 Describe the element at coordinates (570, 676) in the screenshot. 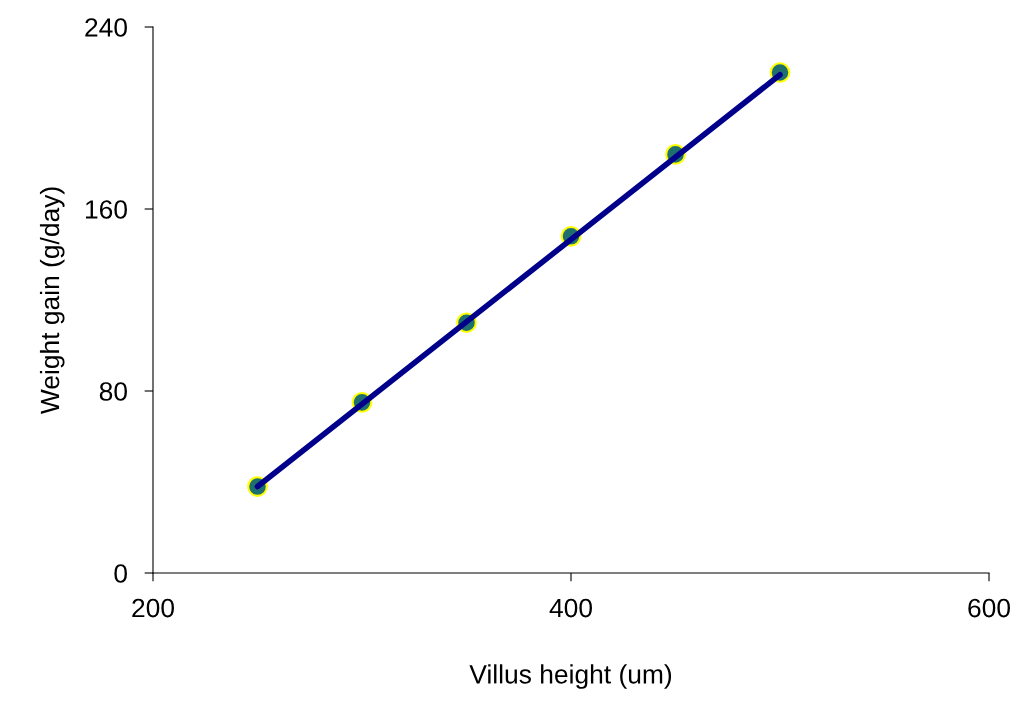

I see `x-axis-title: Villus height (um)` at that location.